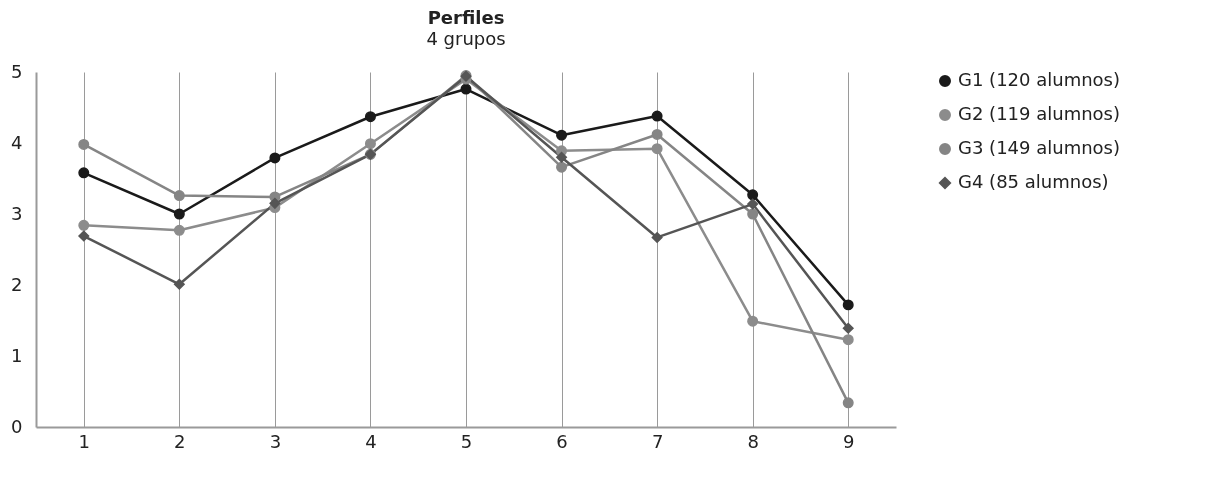 The image size is (1219, 489). What do you see at coordinates (657, 441) in the screenshot?
I see `x-tick-label: 7` at bounding box center [657, 441].